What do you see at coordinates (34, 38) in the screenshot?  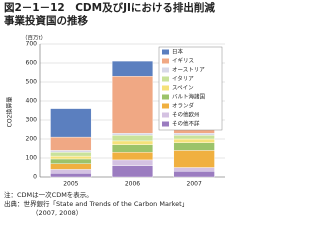 I see `y-unit: （百万t）` at bounding box center [34, 38].